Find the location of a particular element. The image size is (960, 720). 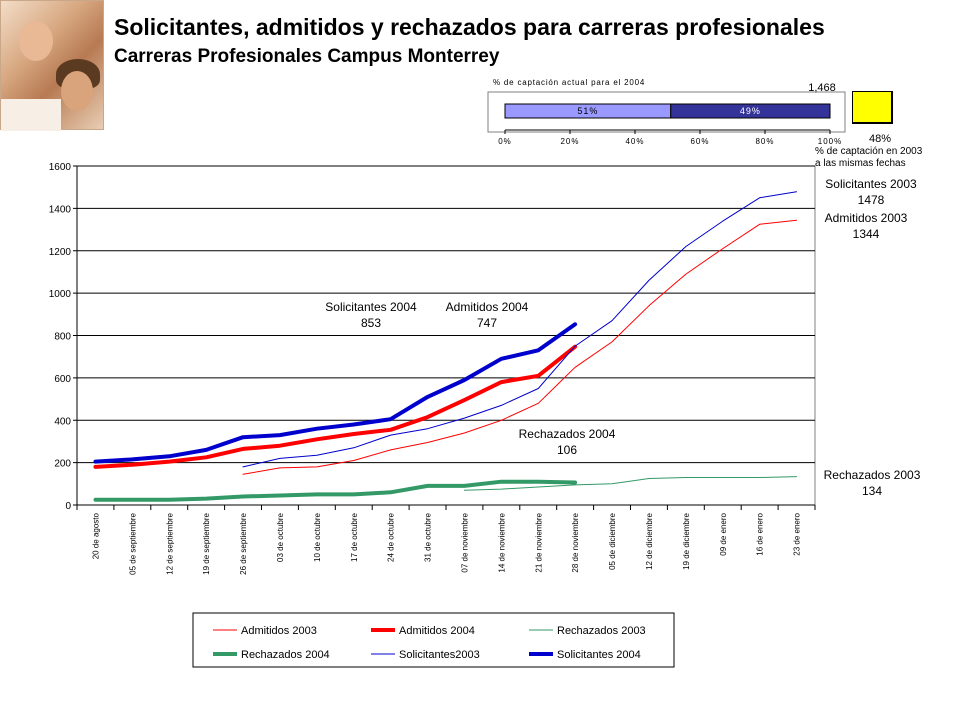

legend-label: Admitidos 2004 is located at coordinates (437, 631).